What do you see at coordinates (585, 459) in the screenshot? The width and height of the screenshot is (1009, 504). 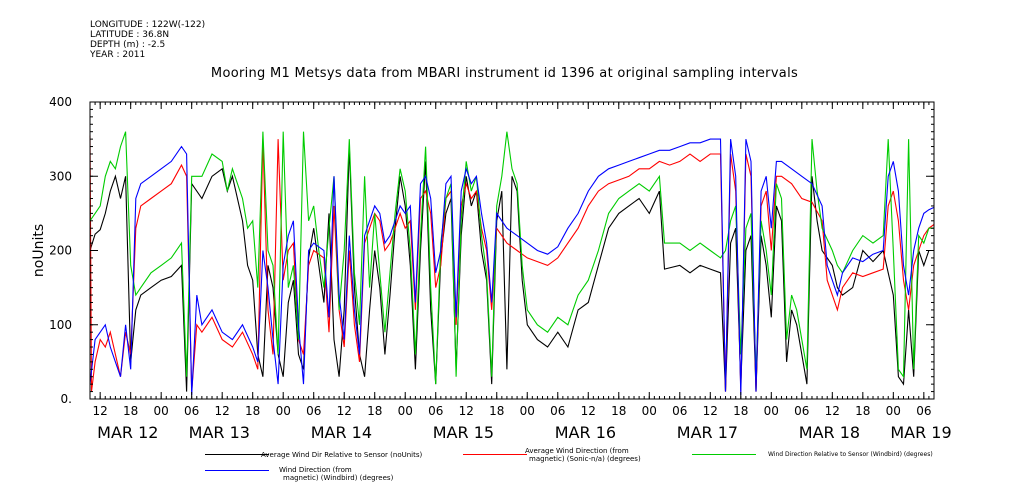 I see `legend-label: magnetic) (Sonic-n/a) (degrees)` at bounding box center [585, 459].